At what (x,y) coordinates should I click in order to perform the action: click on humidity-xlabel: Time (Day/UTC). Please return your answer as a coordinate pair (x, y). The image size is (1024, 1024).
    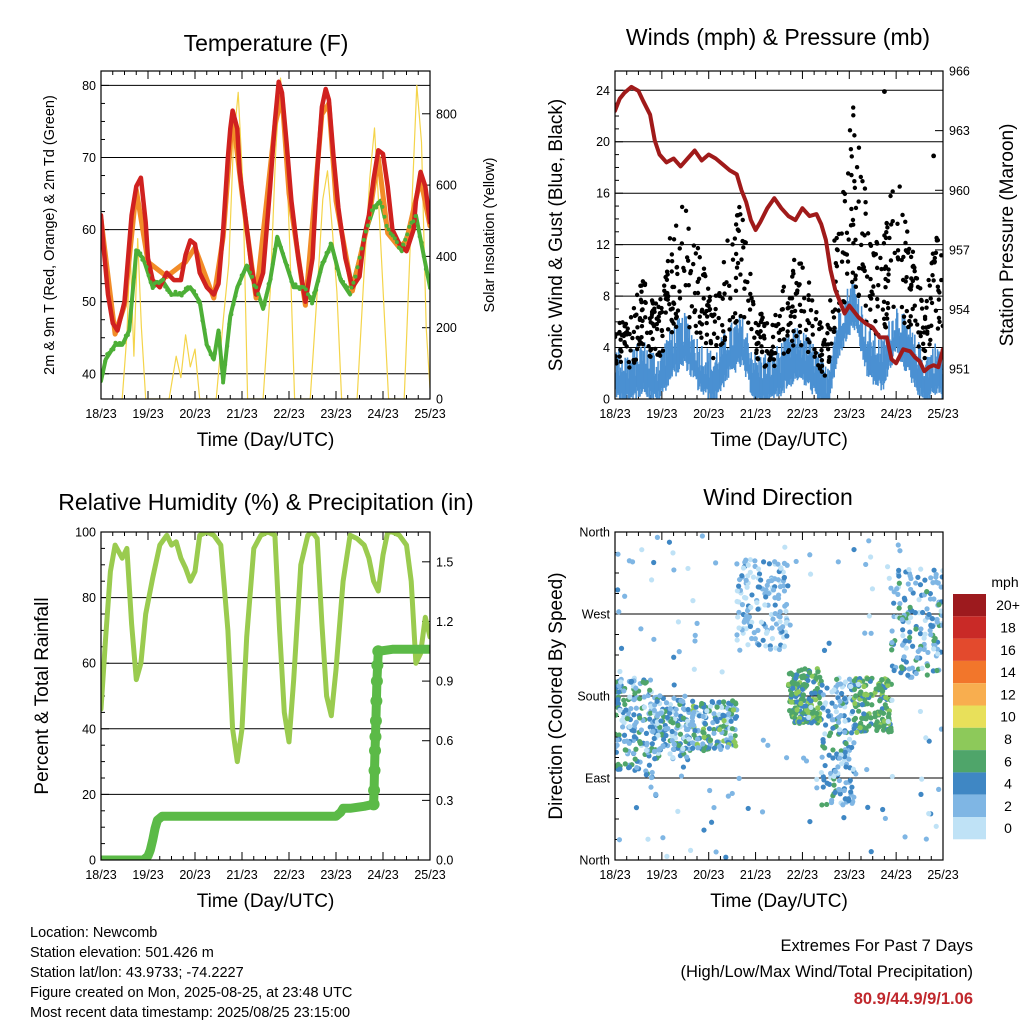
    Looking at the image, I should click on (266, 901).